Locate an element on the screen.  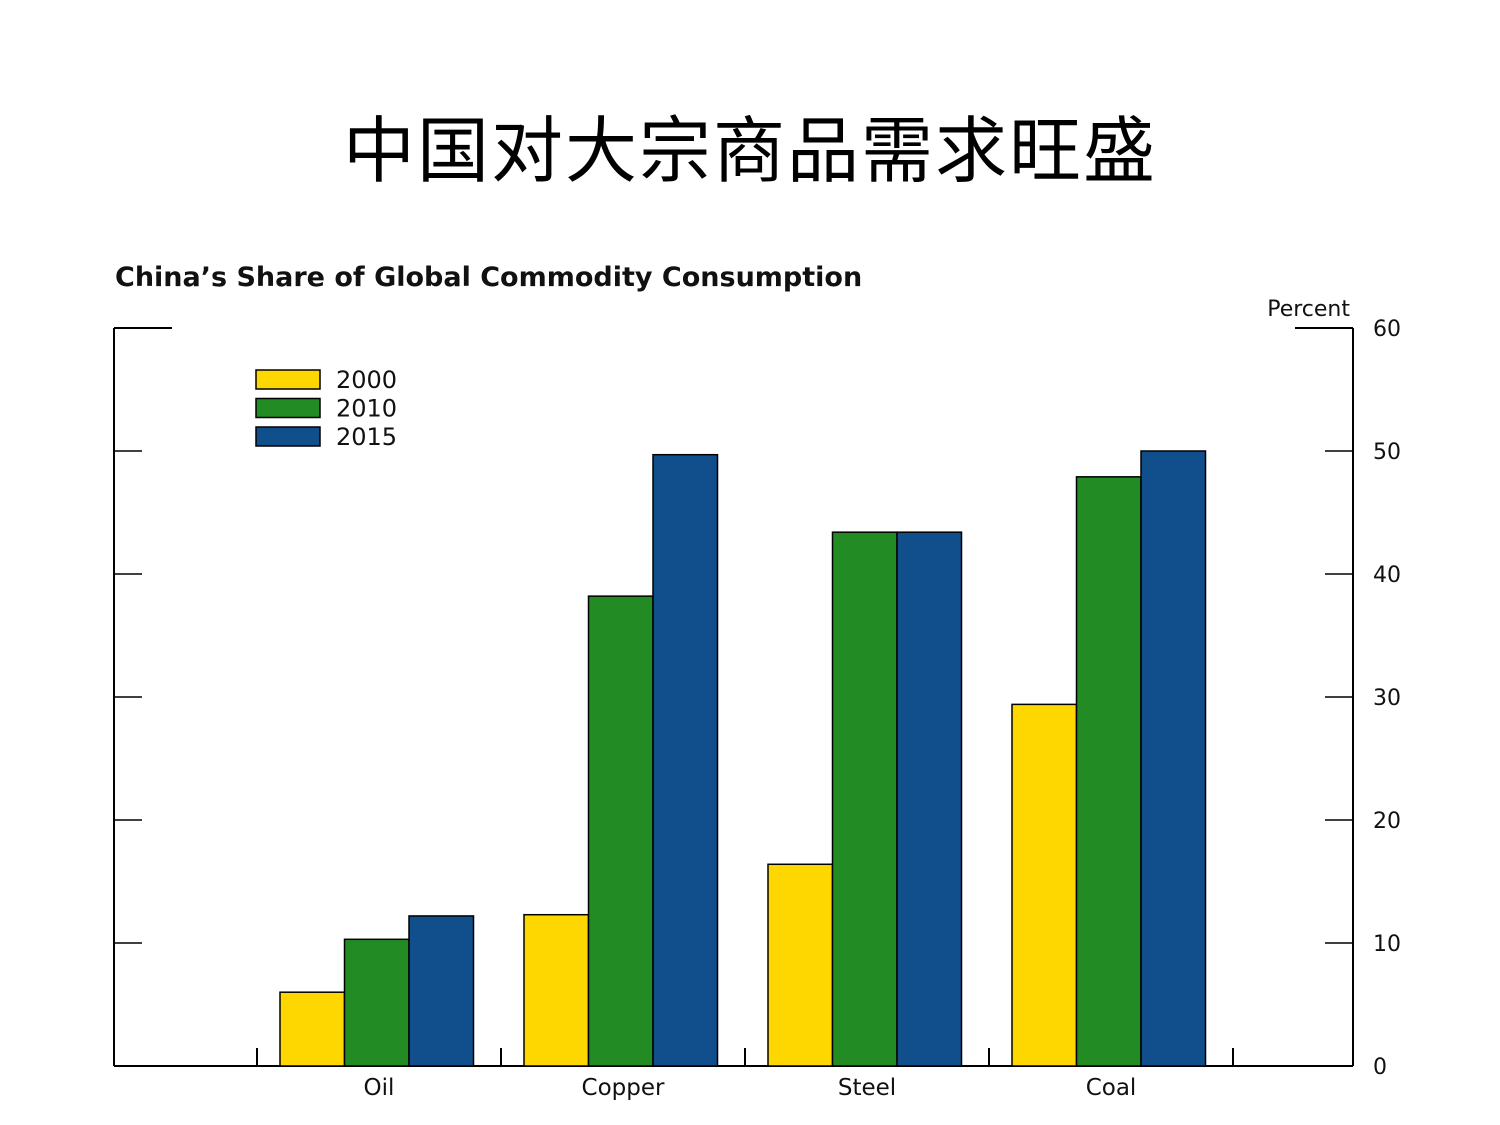
legend-swatch-2015 is located at coordinates (288, 436).